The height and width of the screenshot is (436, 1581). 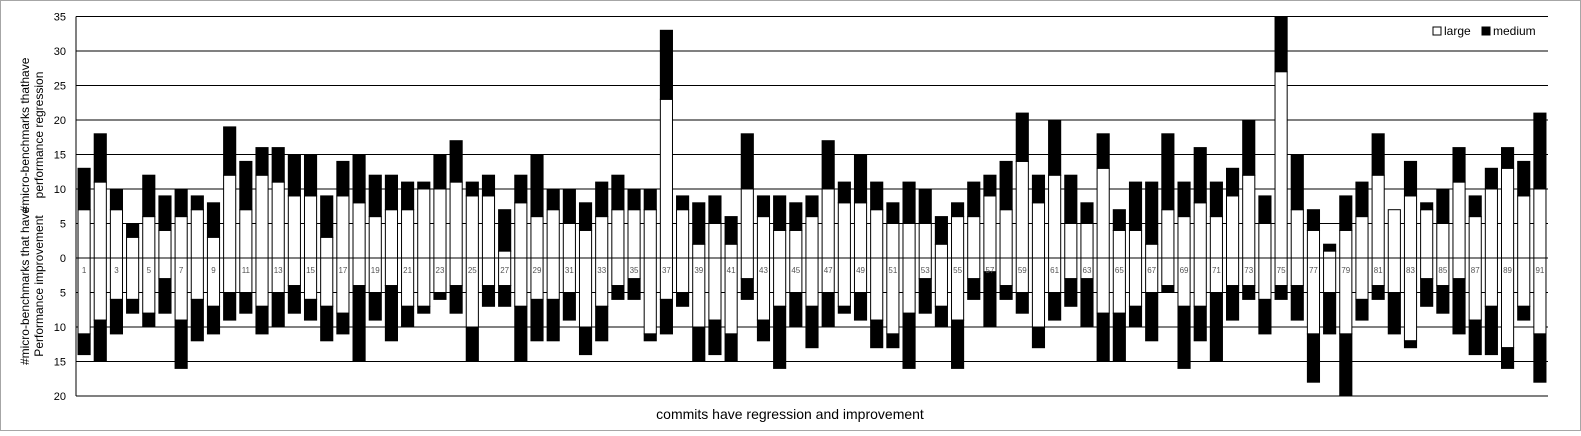 I want to click on category-label-43: 43, so click(x=763, y=270).